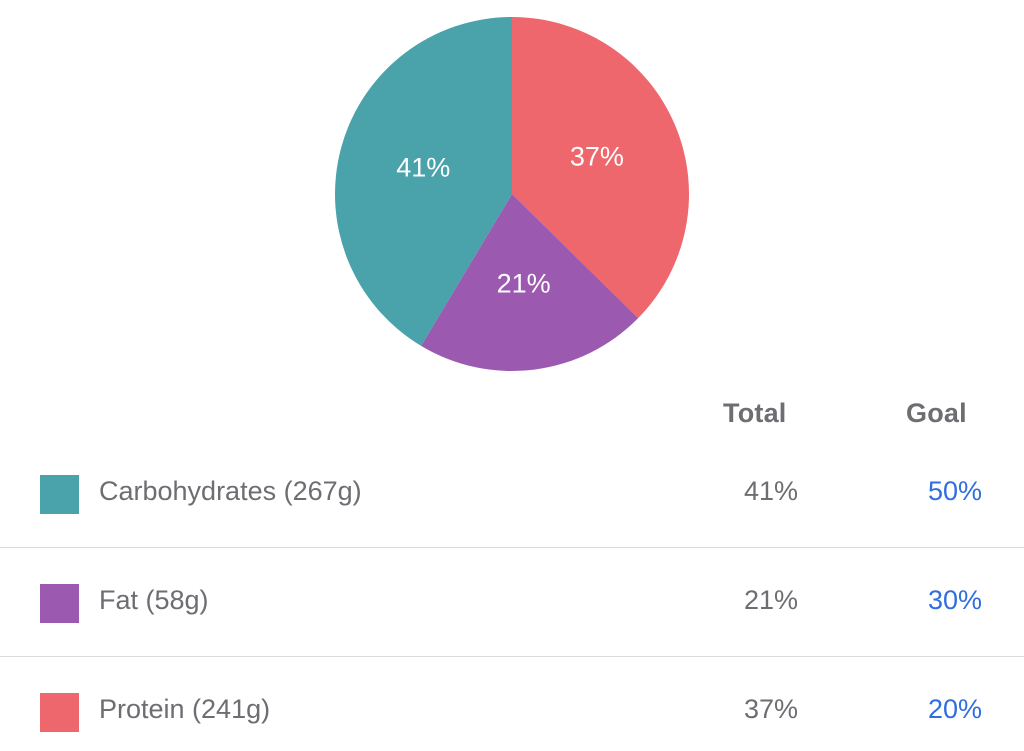  What do you see at coordinates (59, 494) in the screenshot?
I see `carbohydrates-color-swatch` at bounding box center [59, 494].